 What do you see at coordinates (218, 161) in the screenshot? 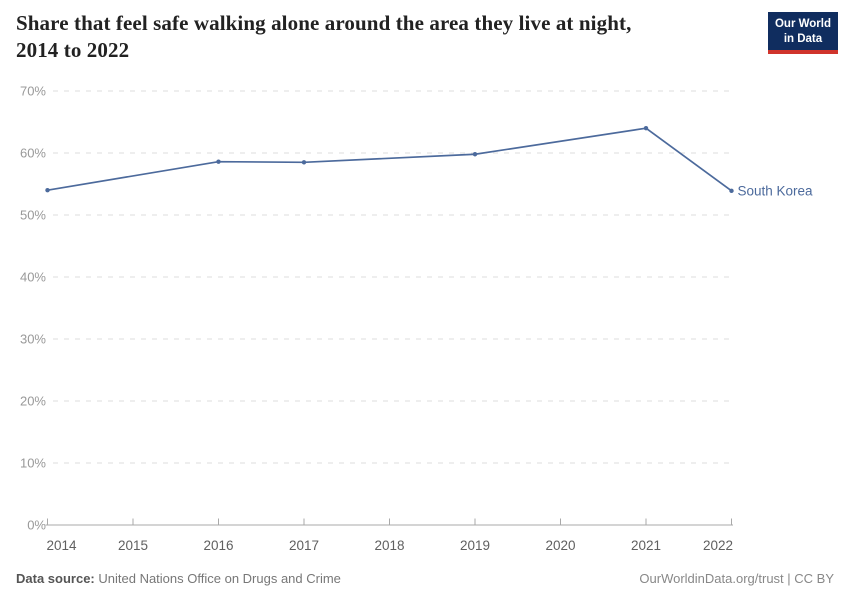
I see `data-point-2016` at bounding box center [218, 161].